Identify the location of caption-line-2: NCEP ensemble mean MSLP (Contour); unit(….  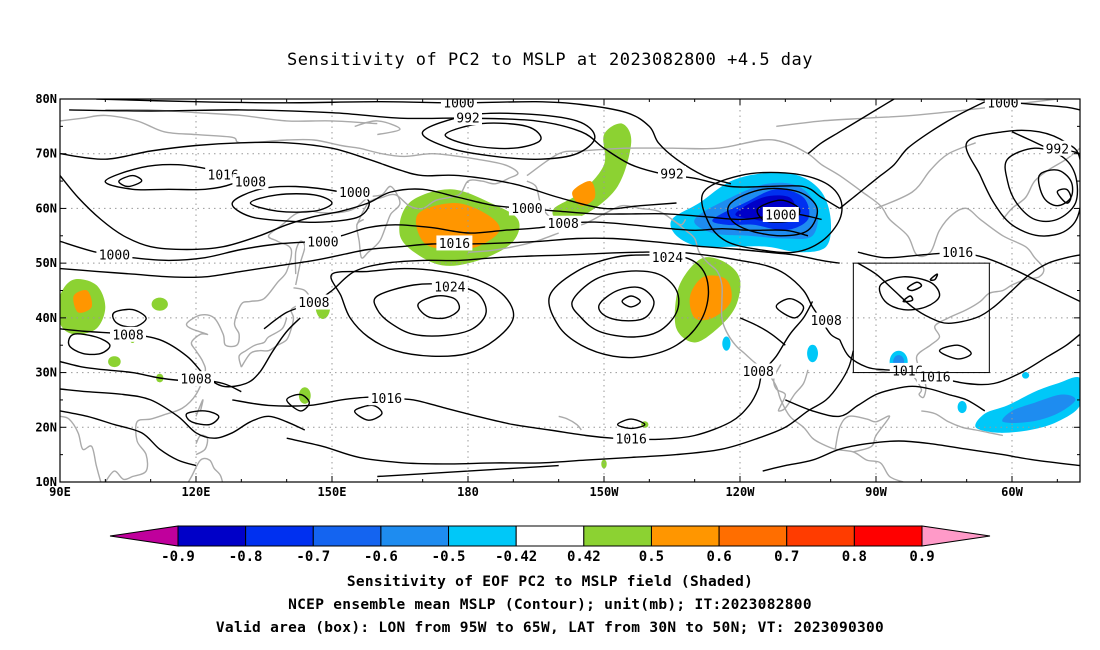
(550, 605).